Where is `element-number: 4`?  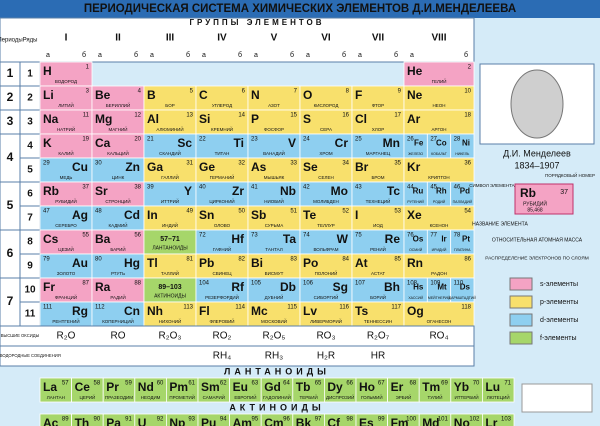
element-number: 4 is located at coordinates (140, 92).